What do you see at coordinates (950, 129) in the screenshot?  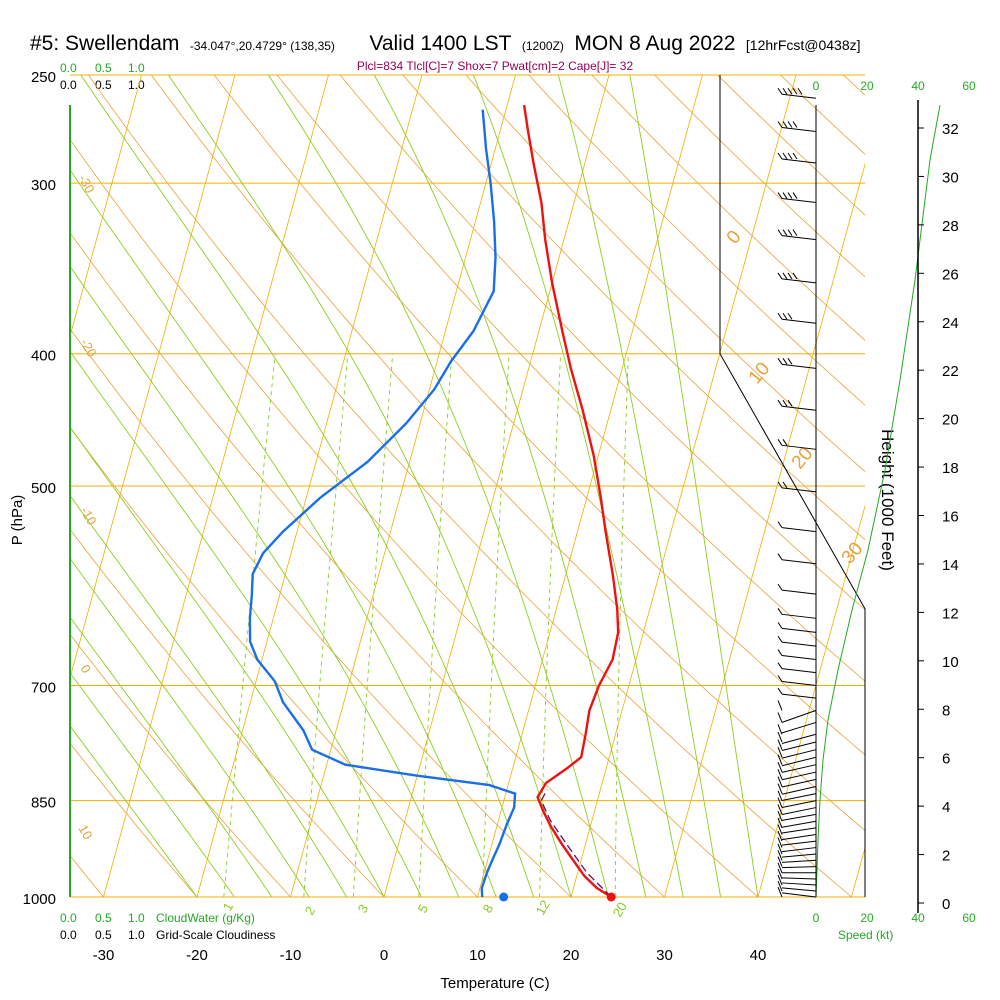 I see `height-tick-label: 32` at bounding box center [950, 129].